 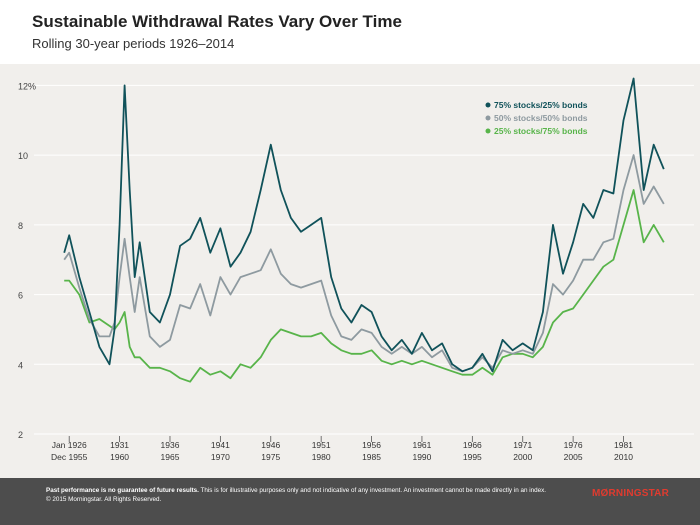 What do you see at coordinates (321, 457) in the screenshot?
I see `x-tick-label-end: 1980` at bounding box center [321, 457].